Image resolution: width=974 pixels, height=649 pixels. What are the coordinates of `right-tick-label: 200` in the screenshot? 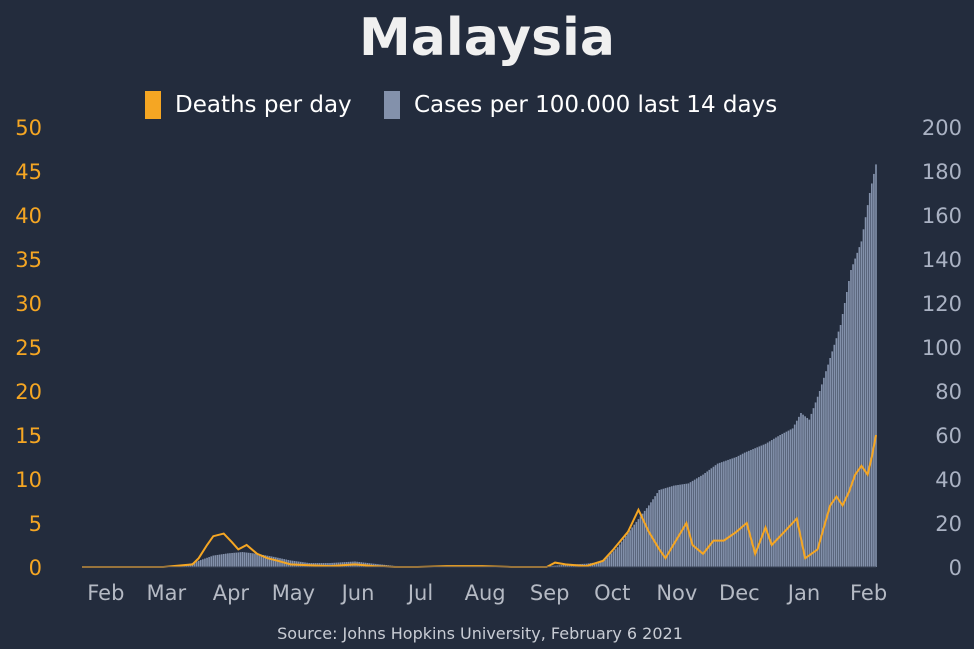 It's located at (942, 128).